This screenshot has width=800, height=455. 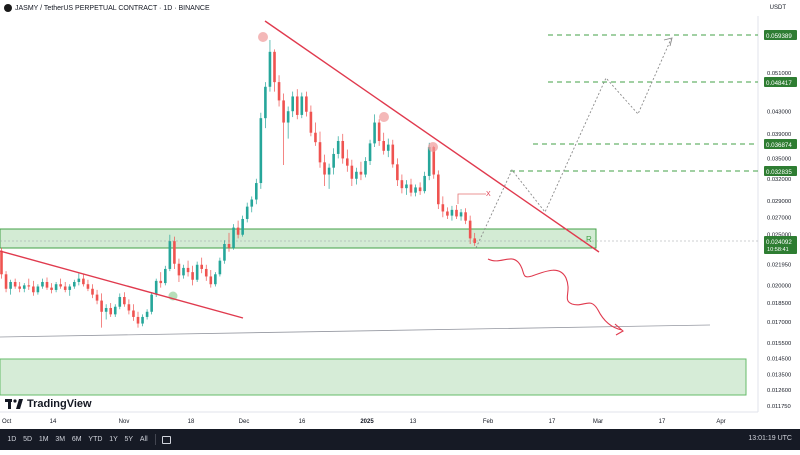 I want to click on calendar-icon, so click(x=167, y=439).